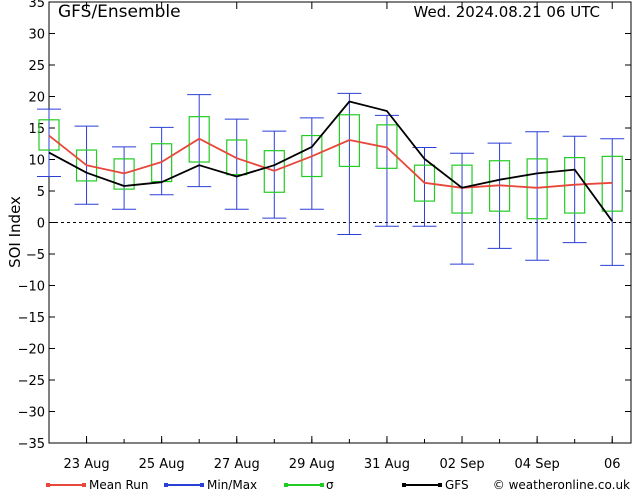  Describe the element at coordinates (31, 318) in the screenshot. I see `y-tick-label: −15` at that location.